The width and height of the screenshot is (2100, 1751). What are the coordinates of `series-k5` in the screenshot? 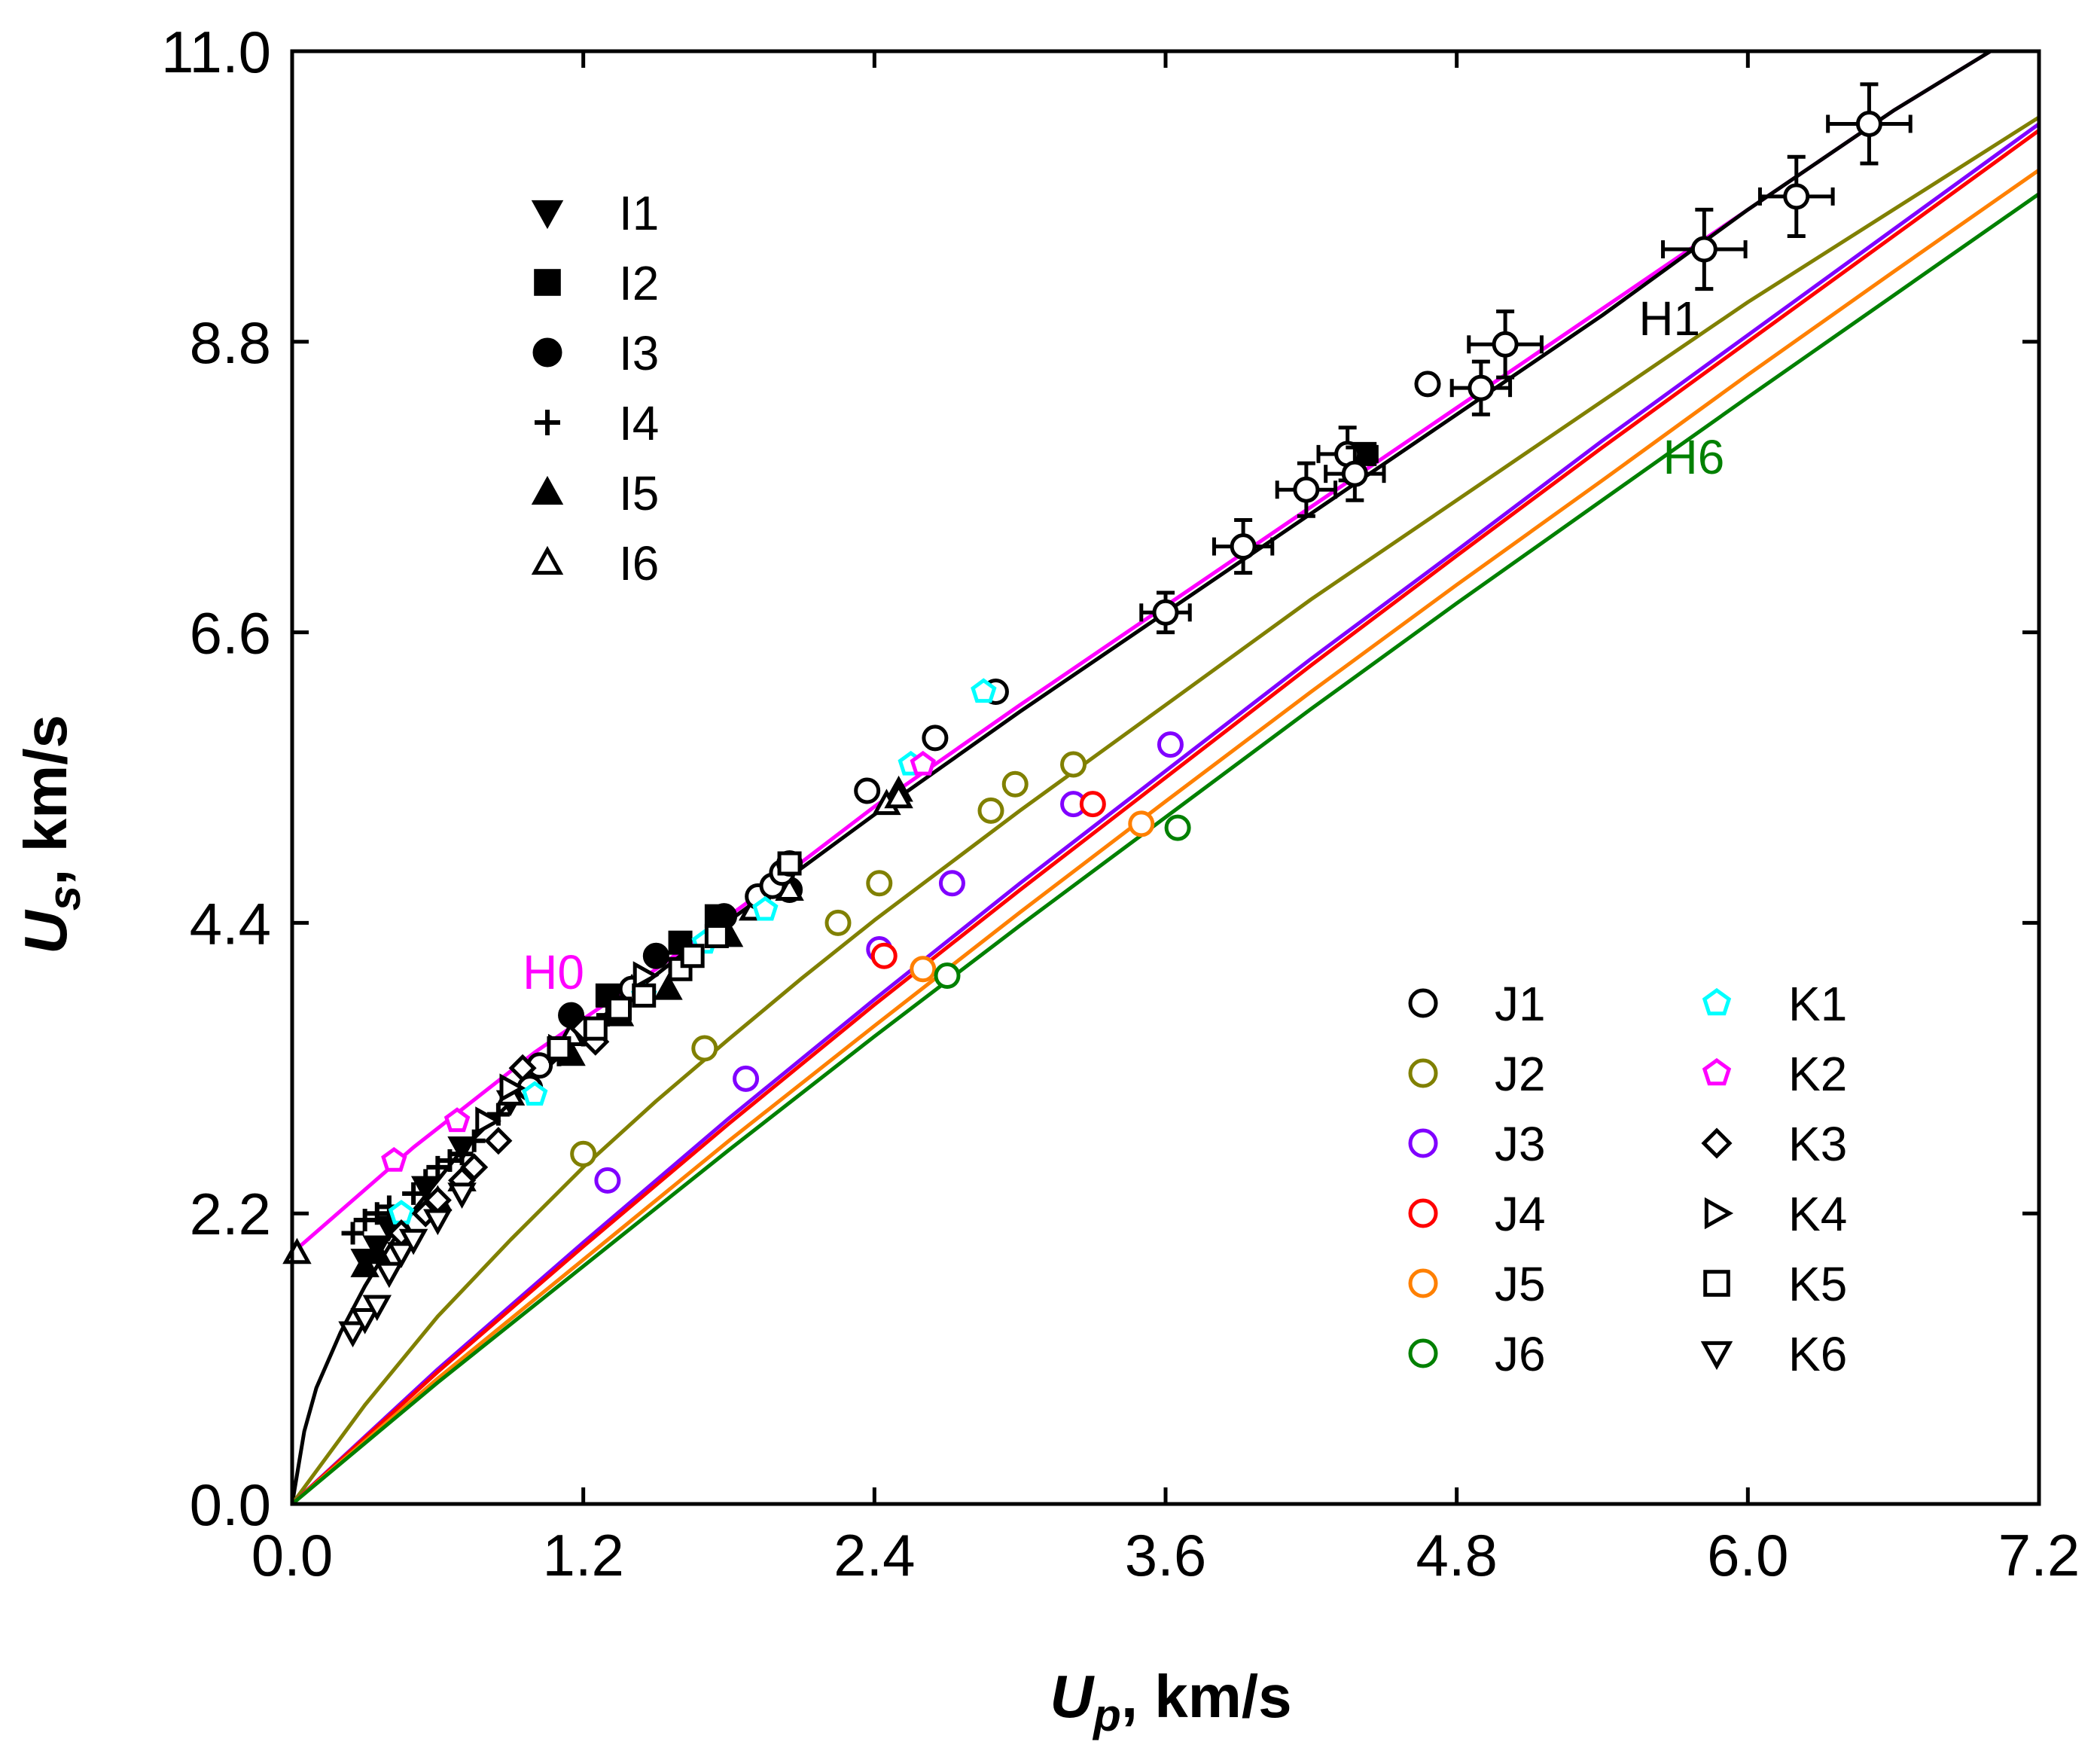 It's located at (674, 955).